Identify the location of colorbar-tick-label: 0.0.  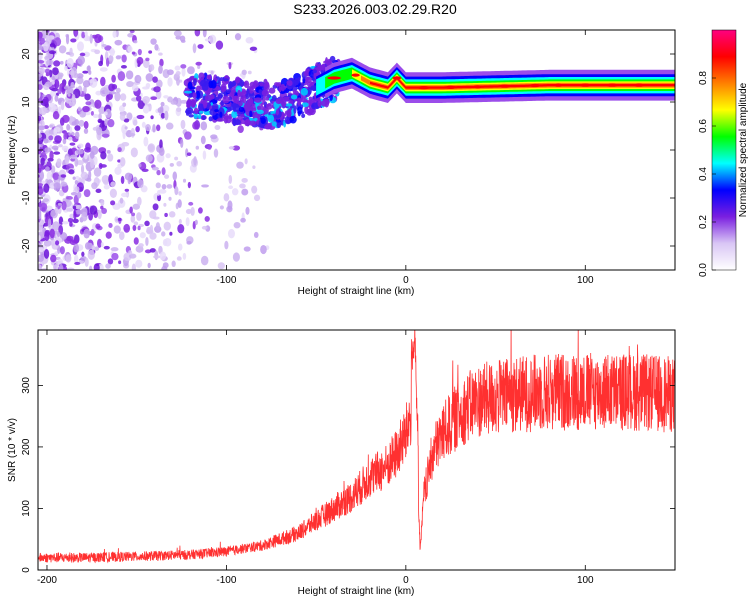
(703, 270).